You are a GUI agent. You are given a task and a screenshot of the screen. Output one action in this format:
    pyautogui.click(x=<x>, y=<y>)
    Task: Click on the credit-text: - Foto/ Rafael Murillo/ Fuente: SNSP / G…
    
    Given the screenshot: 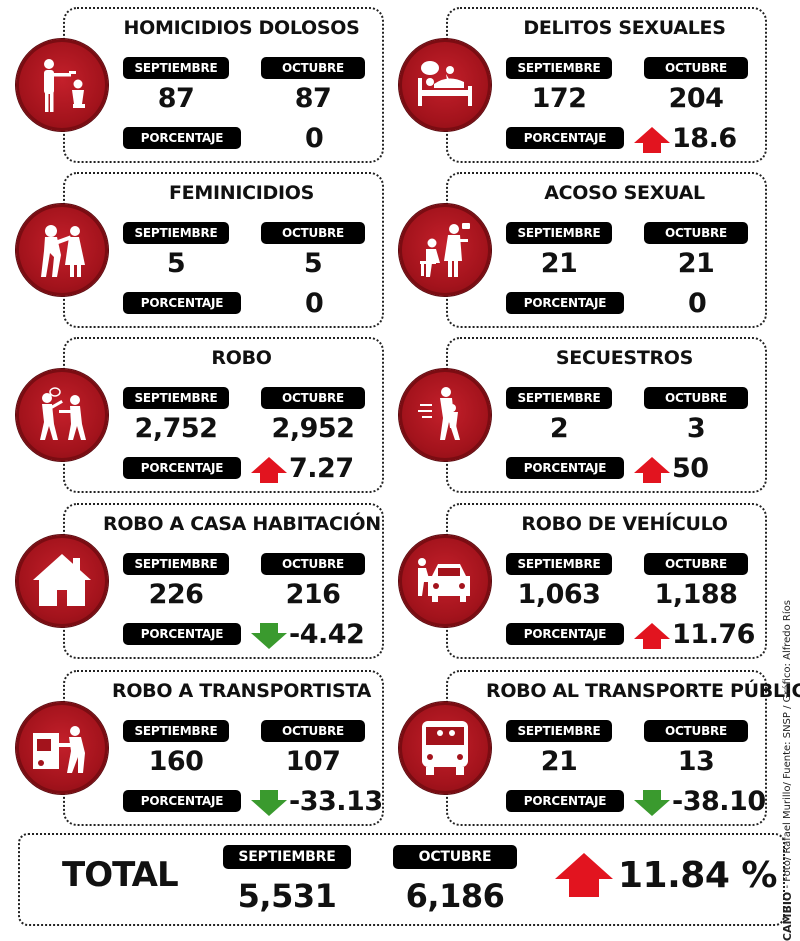 What is the action you would take?
    pyautogui.click(x=787, y=744)
    